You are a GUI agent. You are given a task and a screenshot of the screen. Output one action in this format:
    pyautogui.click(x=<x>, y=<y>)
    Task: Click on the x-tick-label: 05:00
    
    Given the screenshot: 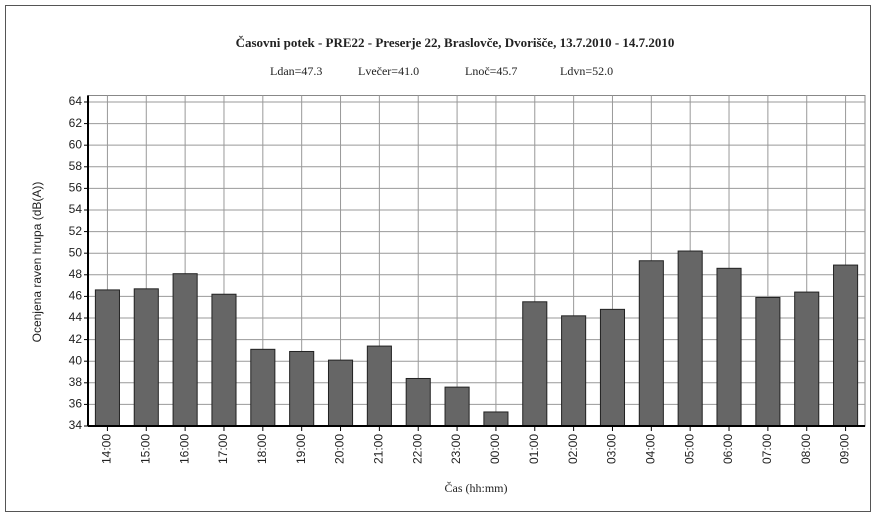 What is the action you would take?
    pyautogui.click(x=689, y=449)
    